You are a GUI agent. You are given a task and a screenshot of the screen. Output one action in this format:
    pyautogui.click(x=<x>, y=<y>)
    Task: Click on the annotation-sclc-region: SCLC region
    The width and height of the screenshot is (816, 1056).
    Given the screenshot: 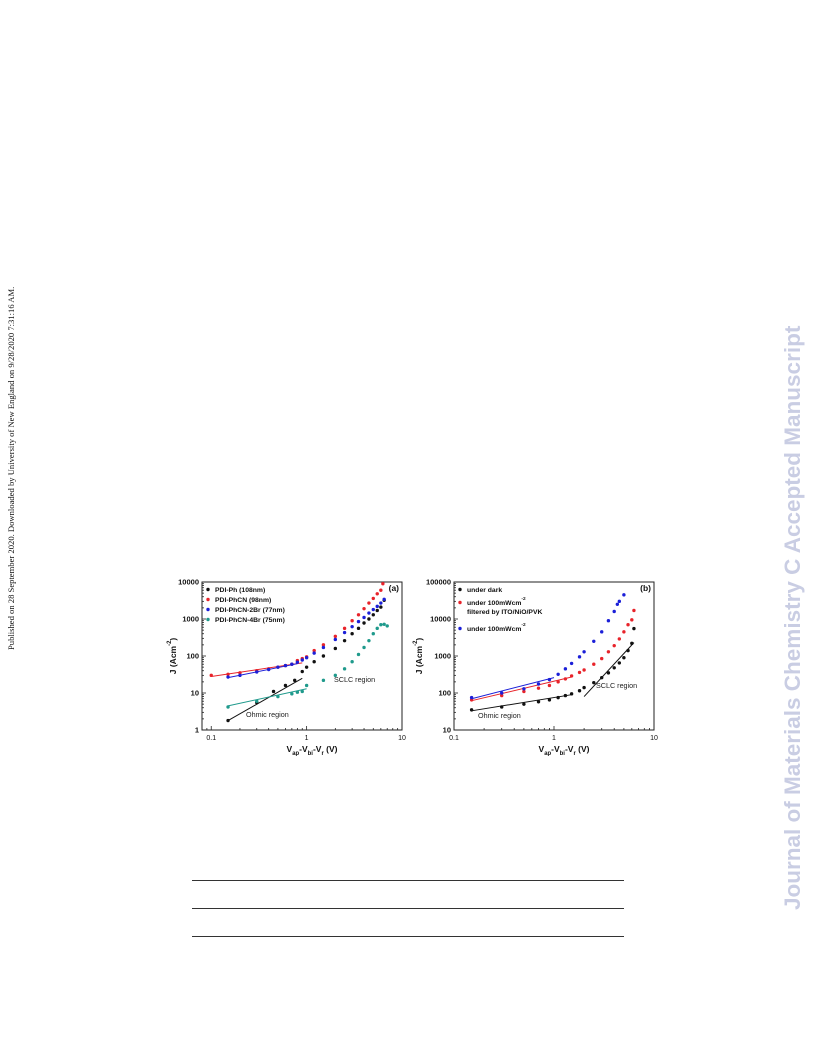 What is the action you would take?
    pyautogui.click(x=616, y=685)
    